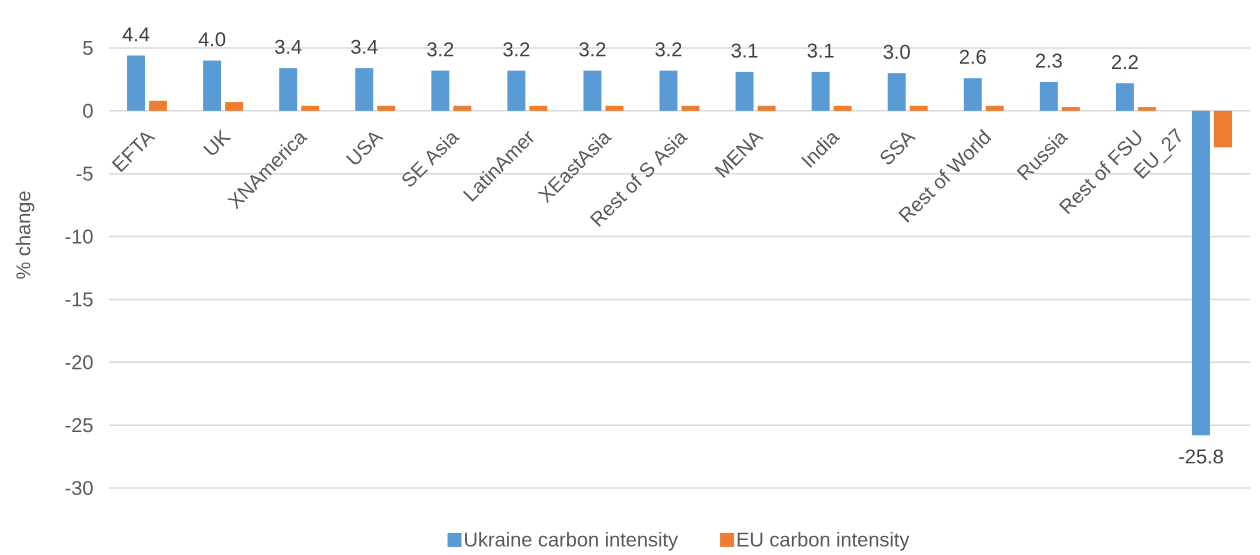  I want to click on y-tick-label: 0, so click(88, 110).